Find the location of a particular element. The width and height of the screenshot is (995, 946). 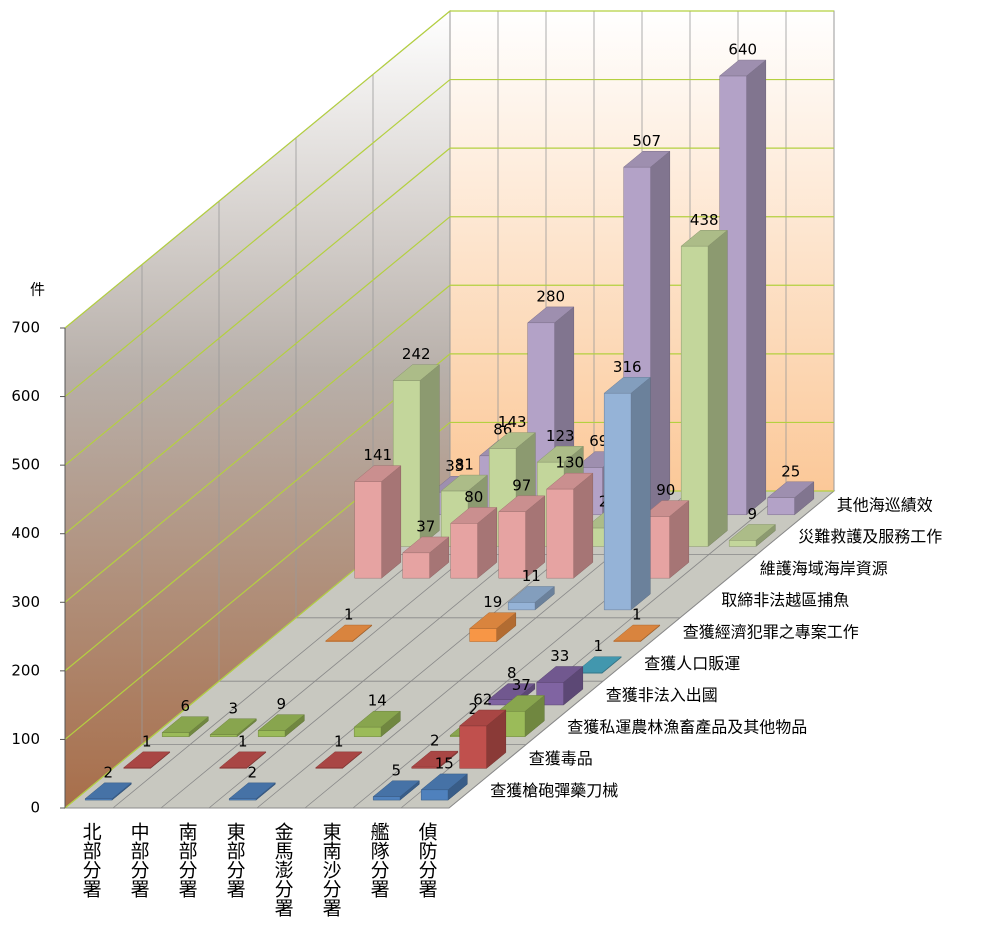

data-label: 25 is located at coordinates (790, 471).